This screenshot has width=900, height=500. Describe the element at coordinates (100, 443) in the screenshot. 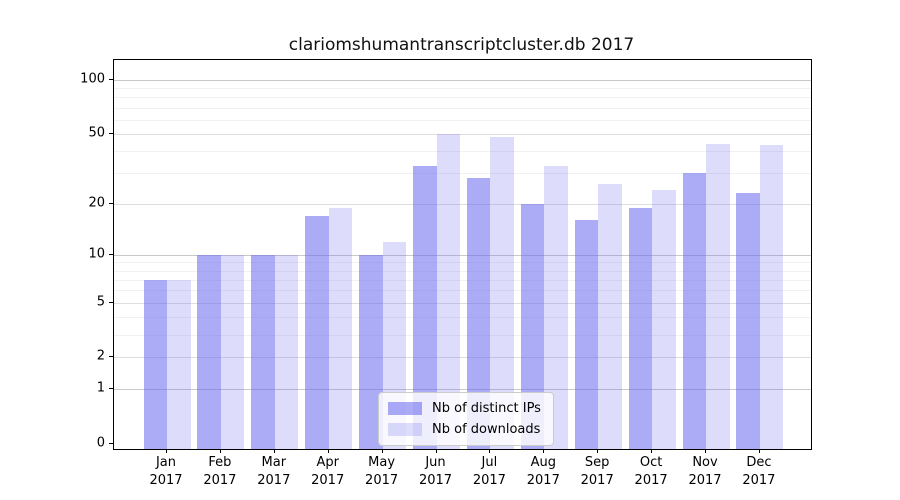

I see `y-tick-label: 0` at that location.